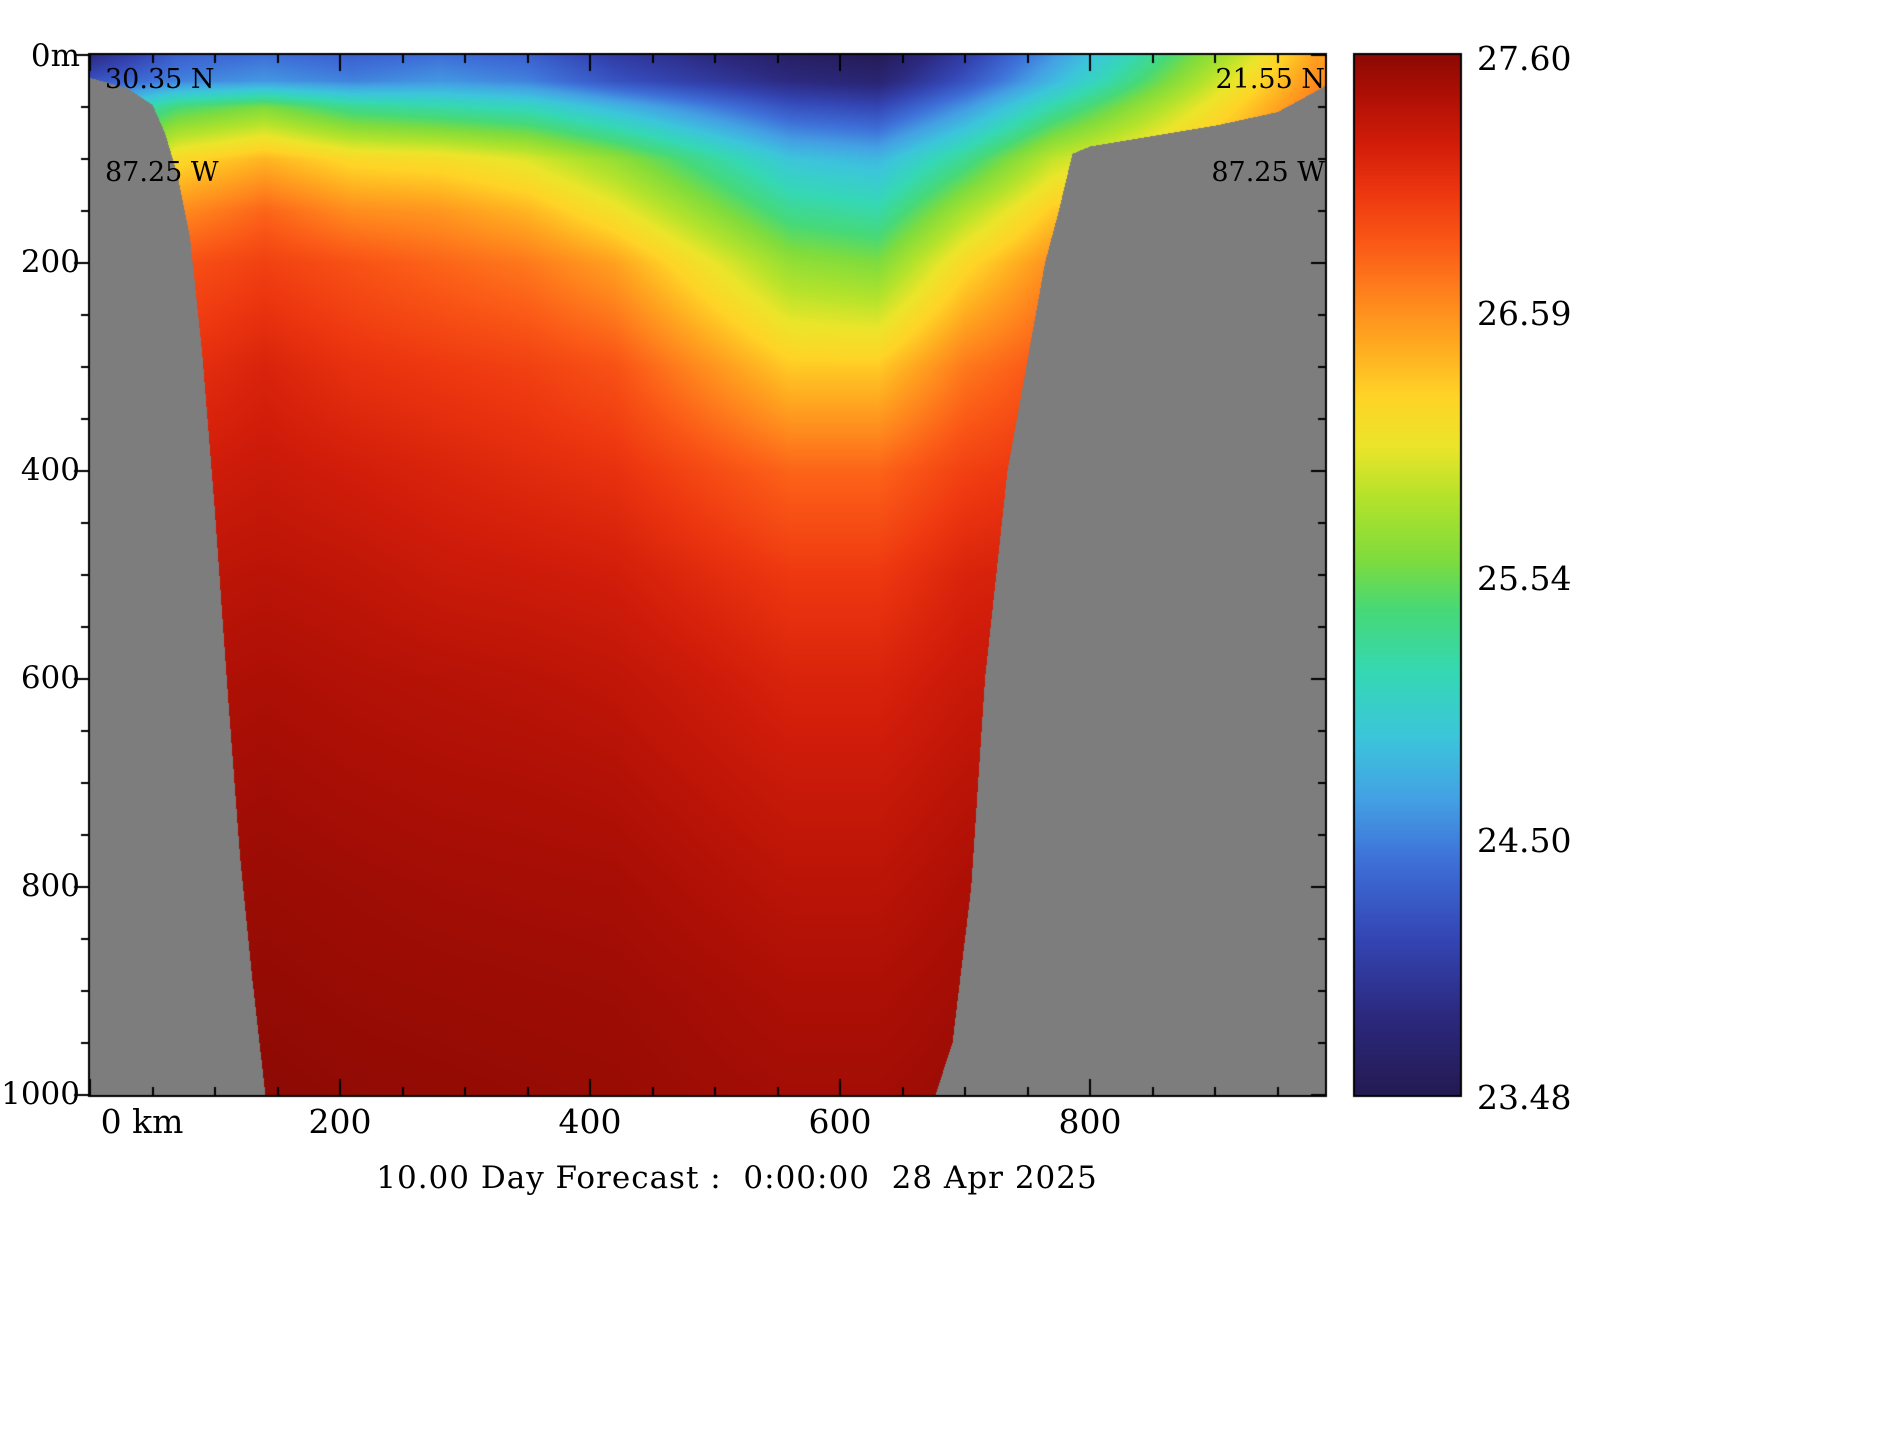  I want to click on colorbar-label-2659: 26.59, so click(1524, 313).